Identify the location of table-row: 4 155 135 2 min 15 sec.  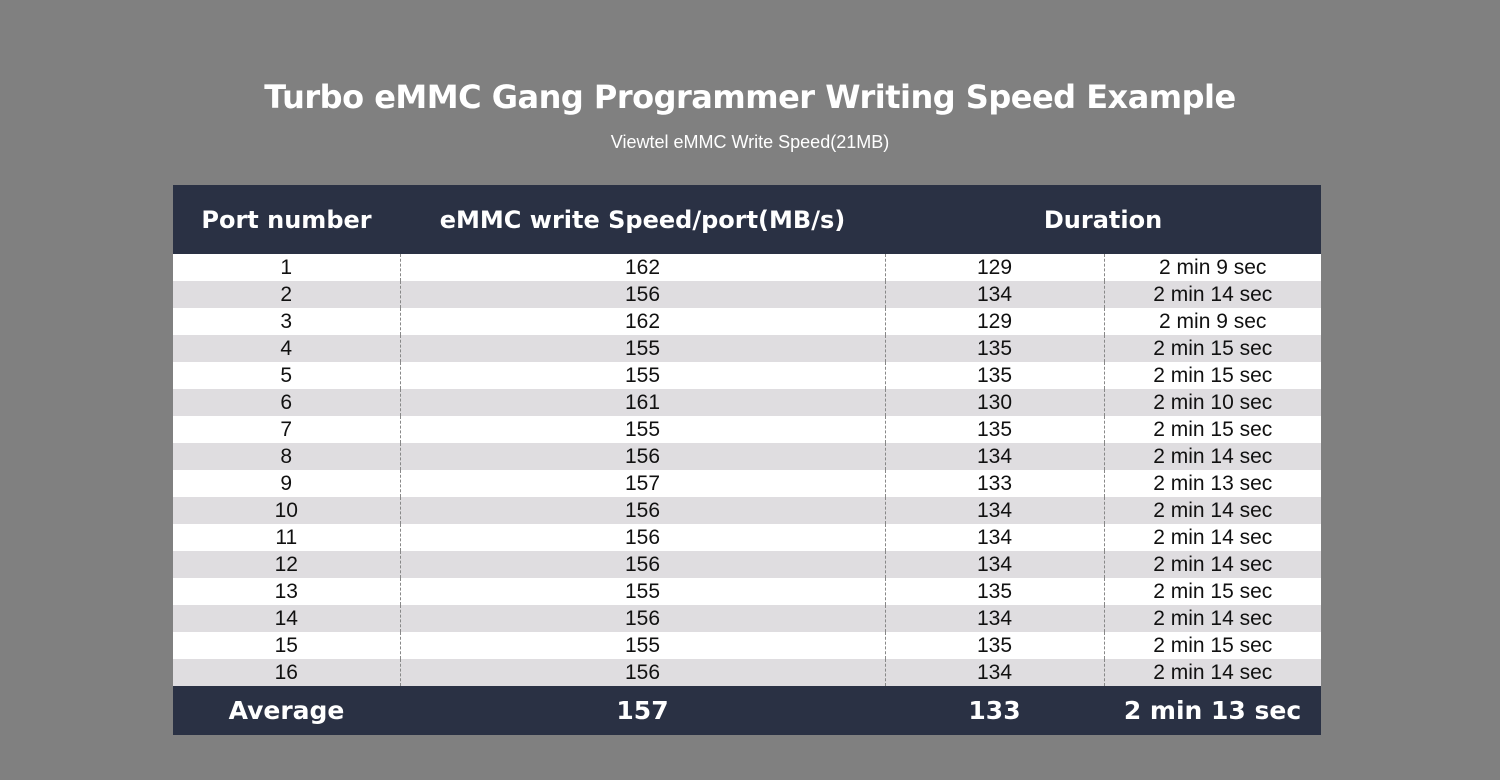
(747, 348).